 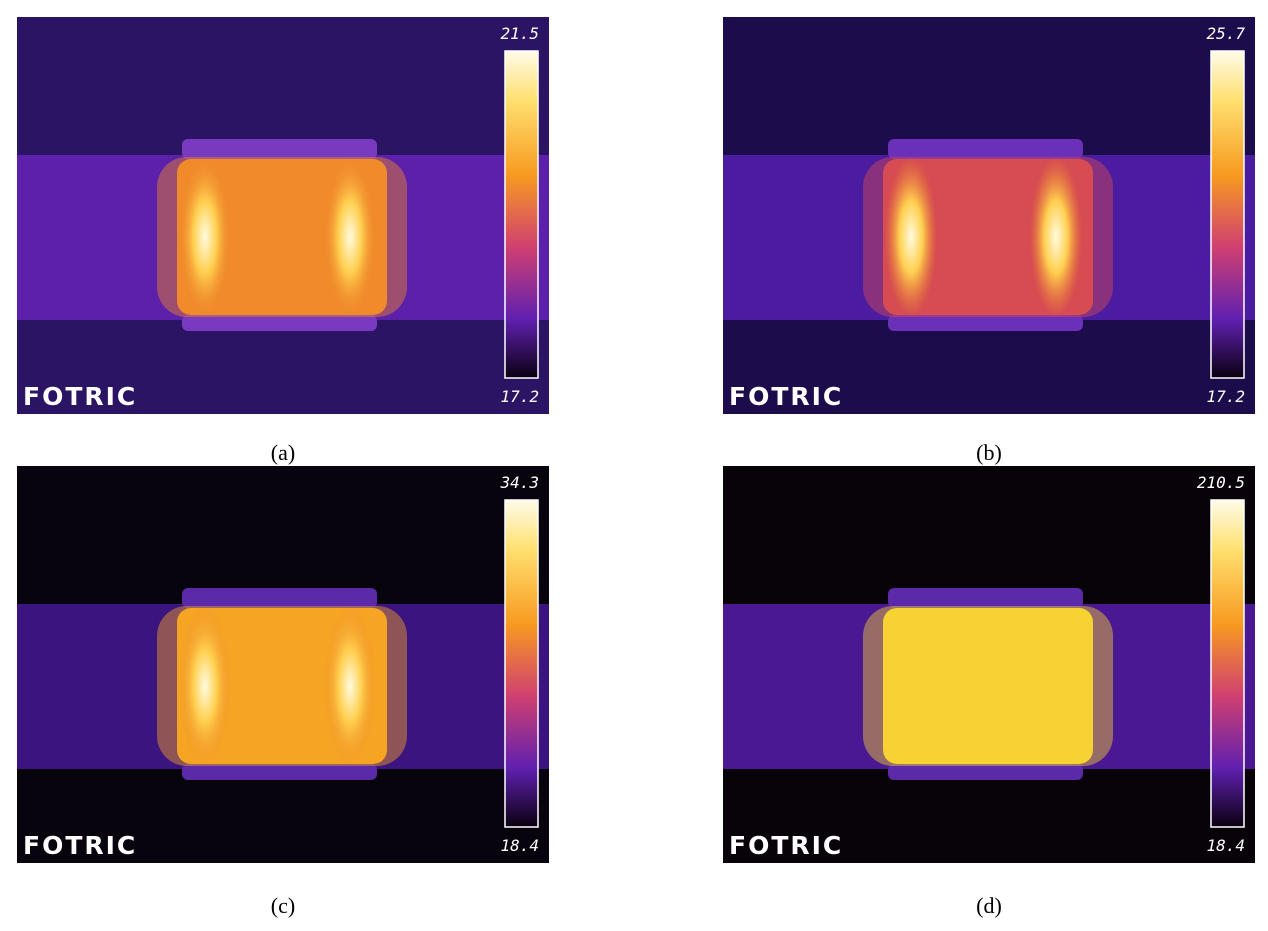 What do you see at coordinates (519, 482) in the screenshot?
I see `scale-max: 34.3` at bounding box center [519, 482].